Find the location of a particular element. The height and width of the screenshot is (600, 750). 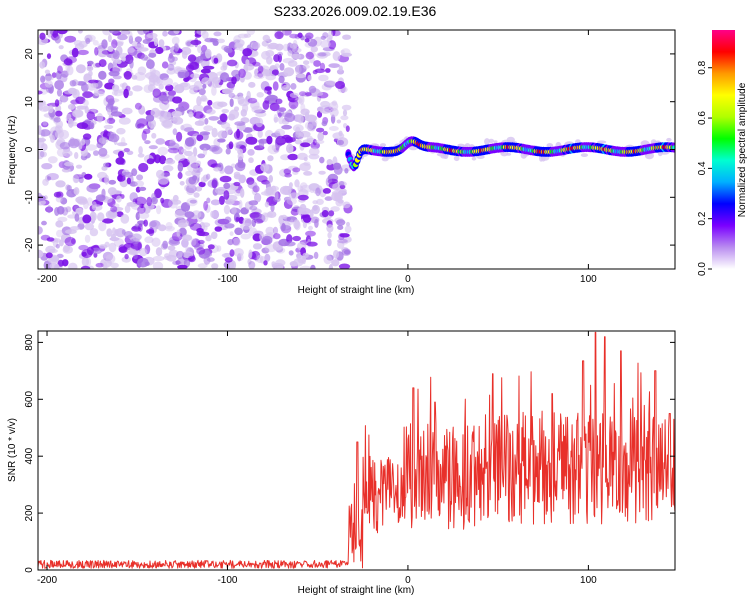

snr-y-label: SNR (10 * v/v) is located at coordinates (12, 450).